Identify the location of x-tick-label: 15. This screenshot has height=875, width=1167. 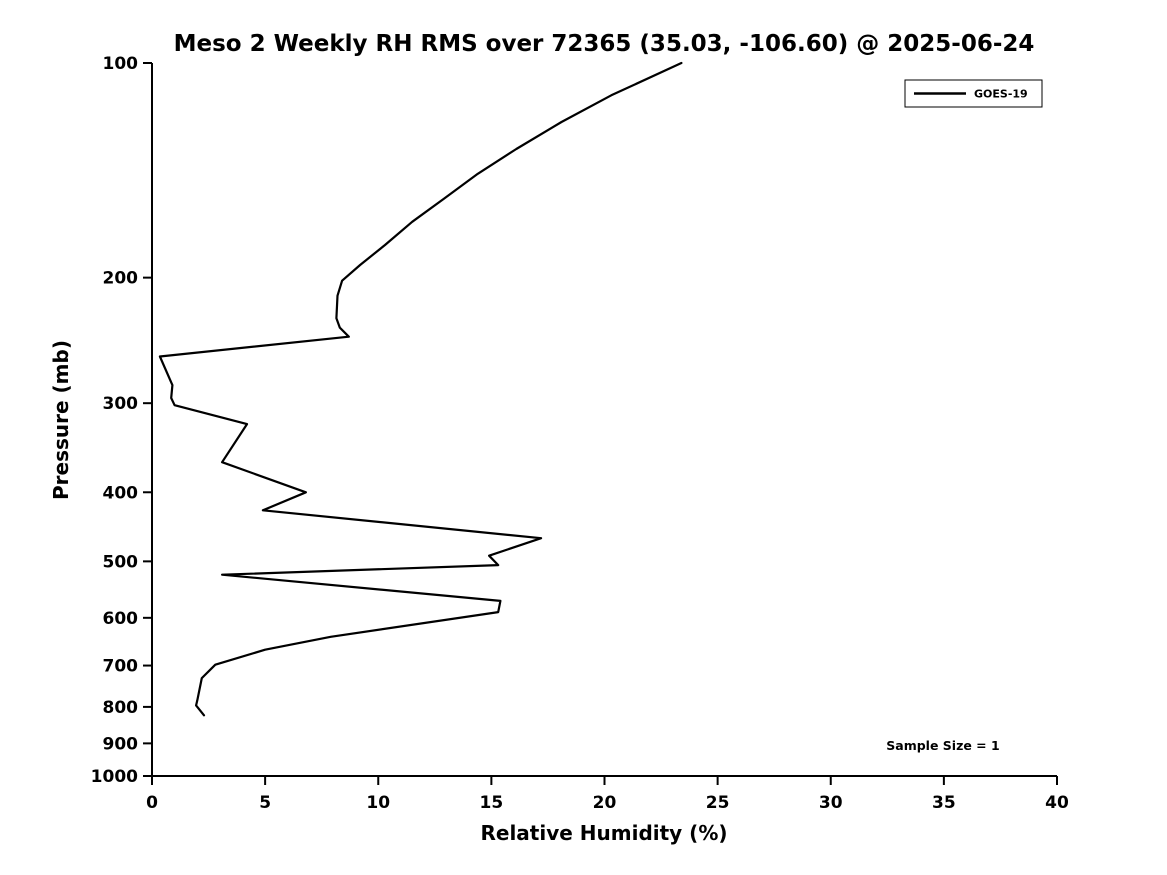
(492, 803).